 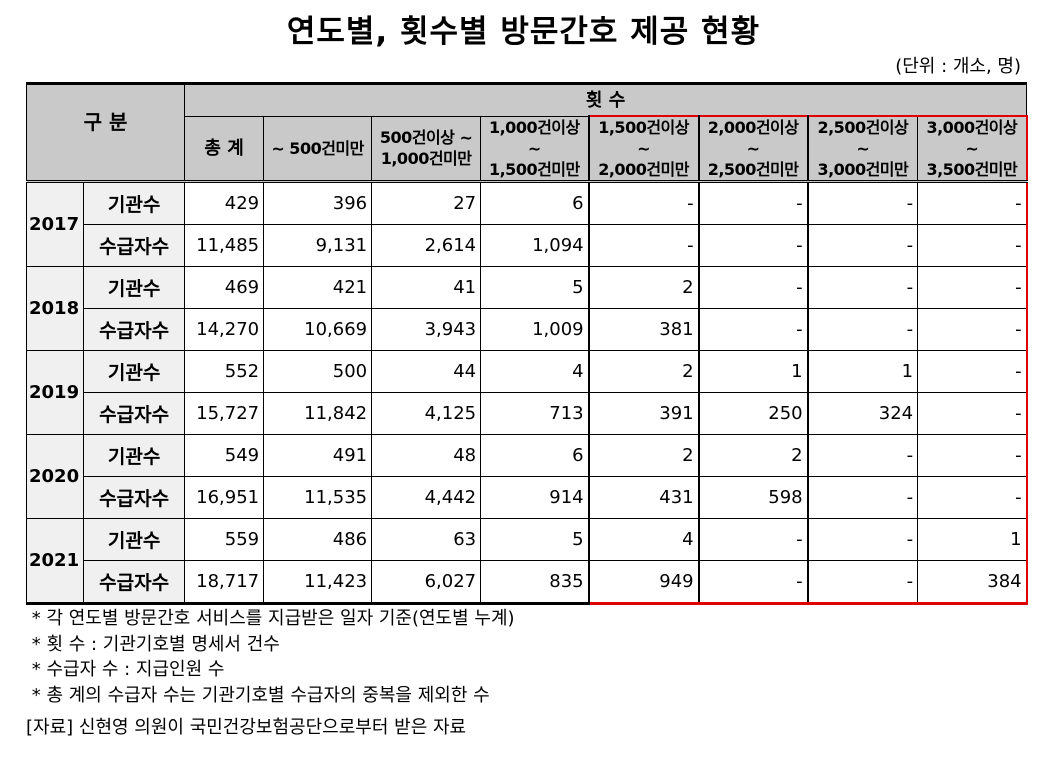 I want to click on cell-under-500: 396, so click(x=318, y=203).